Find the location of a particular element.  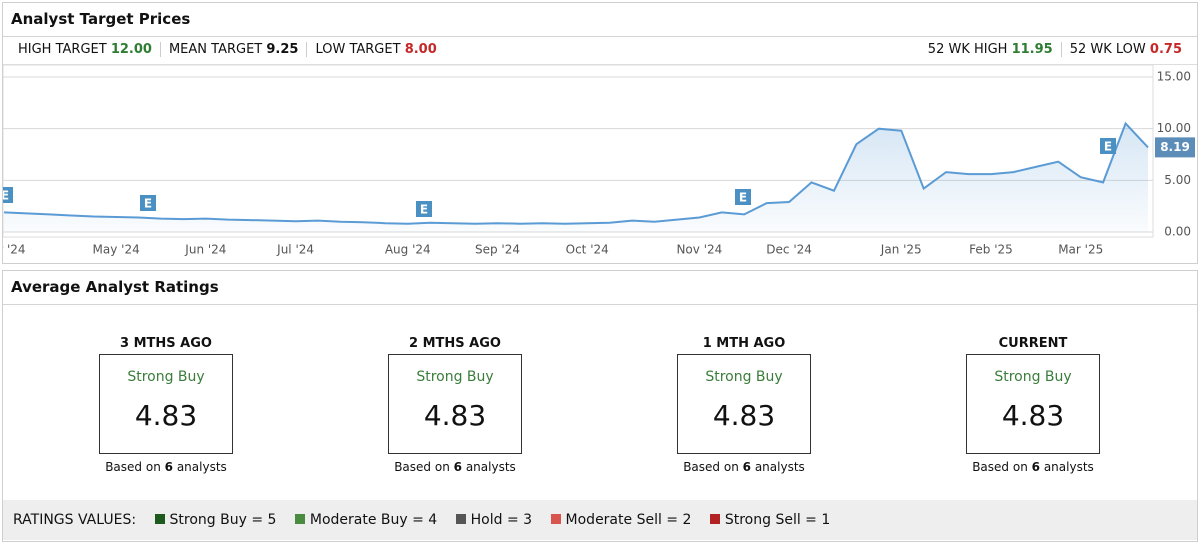

target: HIGH TARGET 12.00 is located at coordinates (85, 49).